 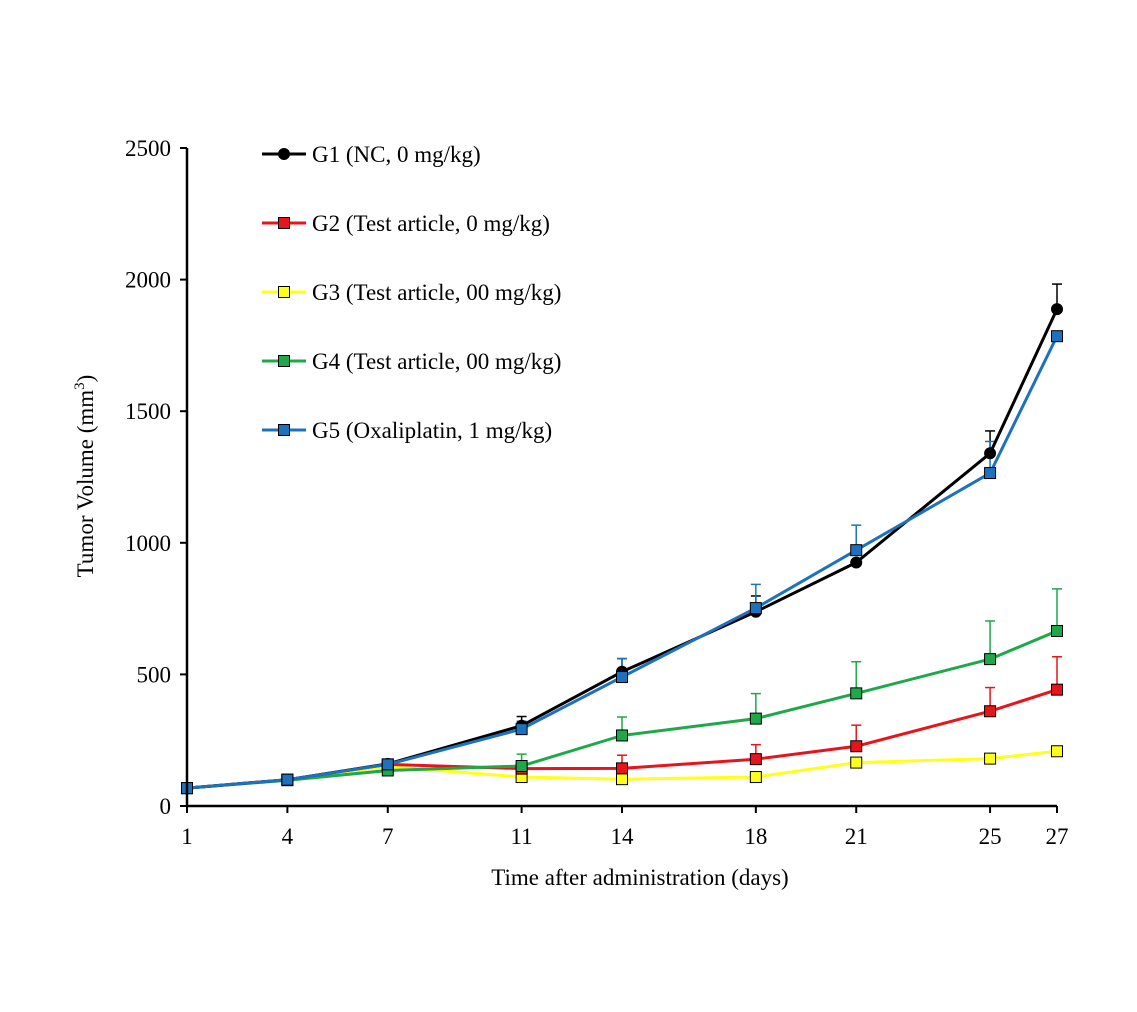 I want to click on y-tick-label: 1500, so click(x=148, y=411).